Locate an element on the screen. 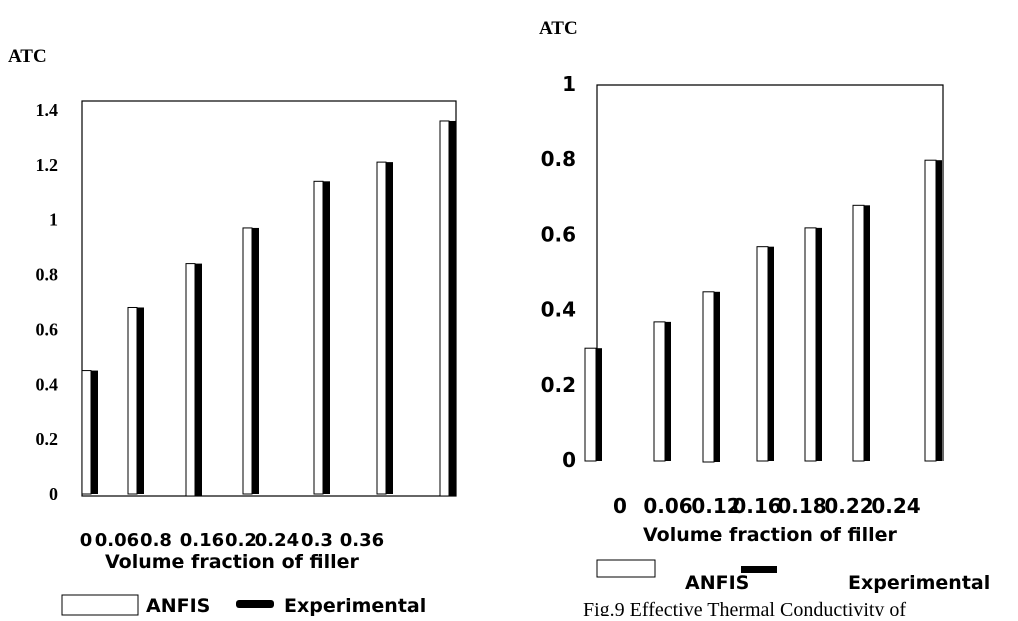 The image size is (1018, 621). chart-1-legend-experimental-label: Experimental is located at coordinates (355, 605).